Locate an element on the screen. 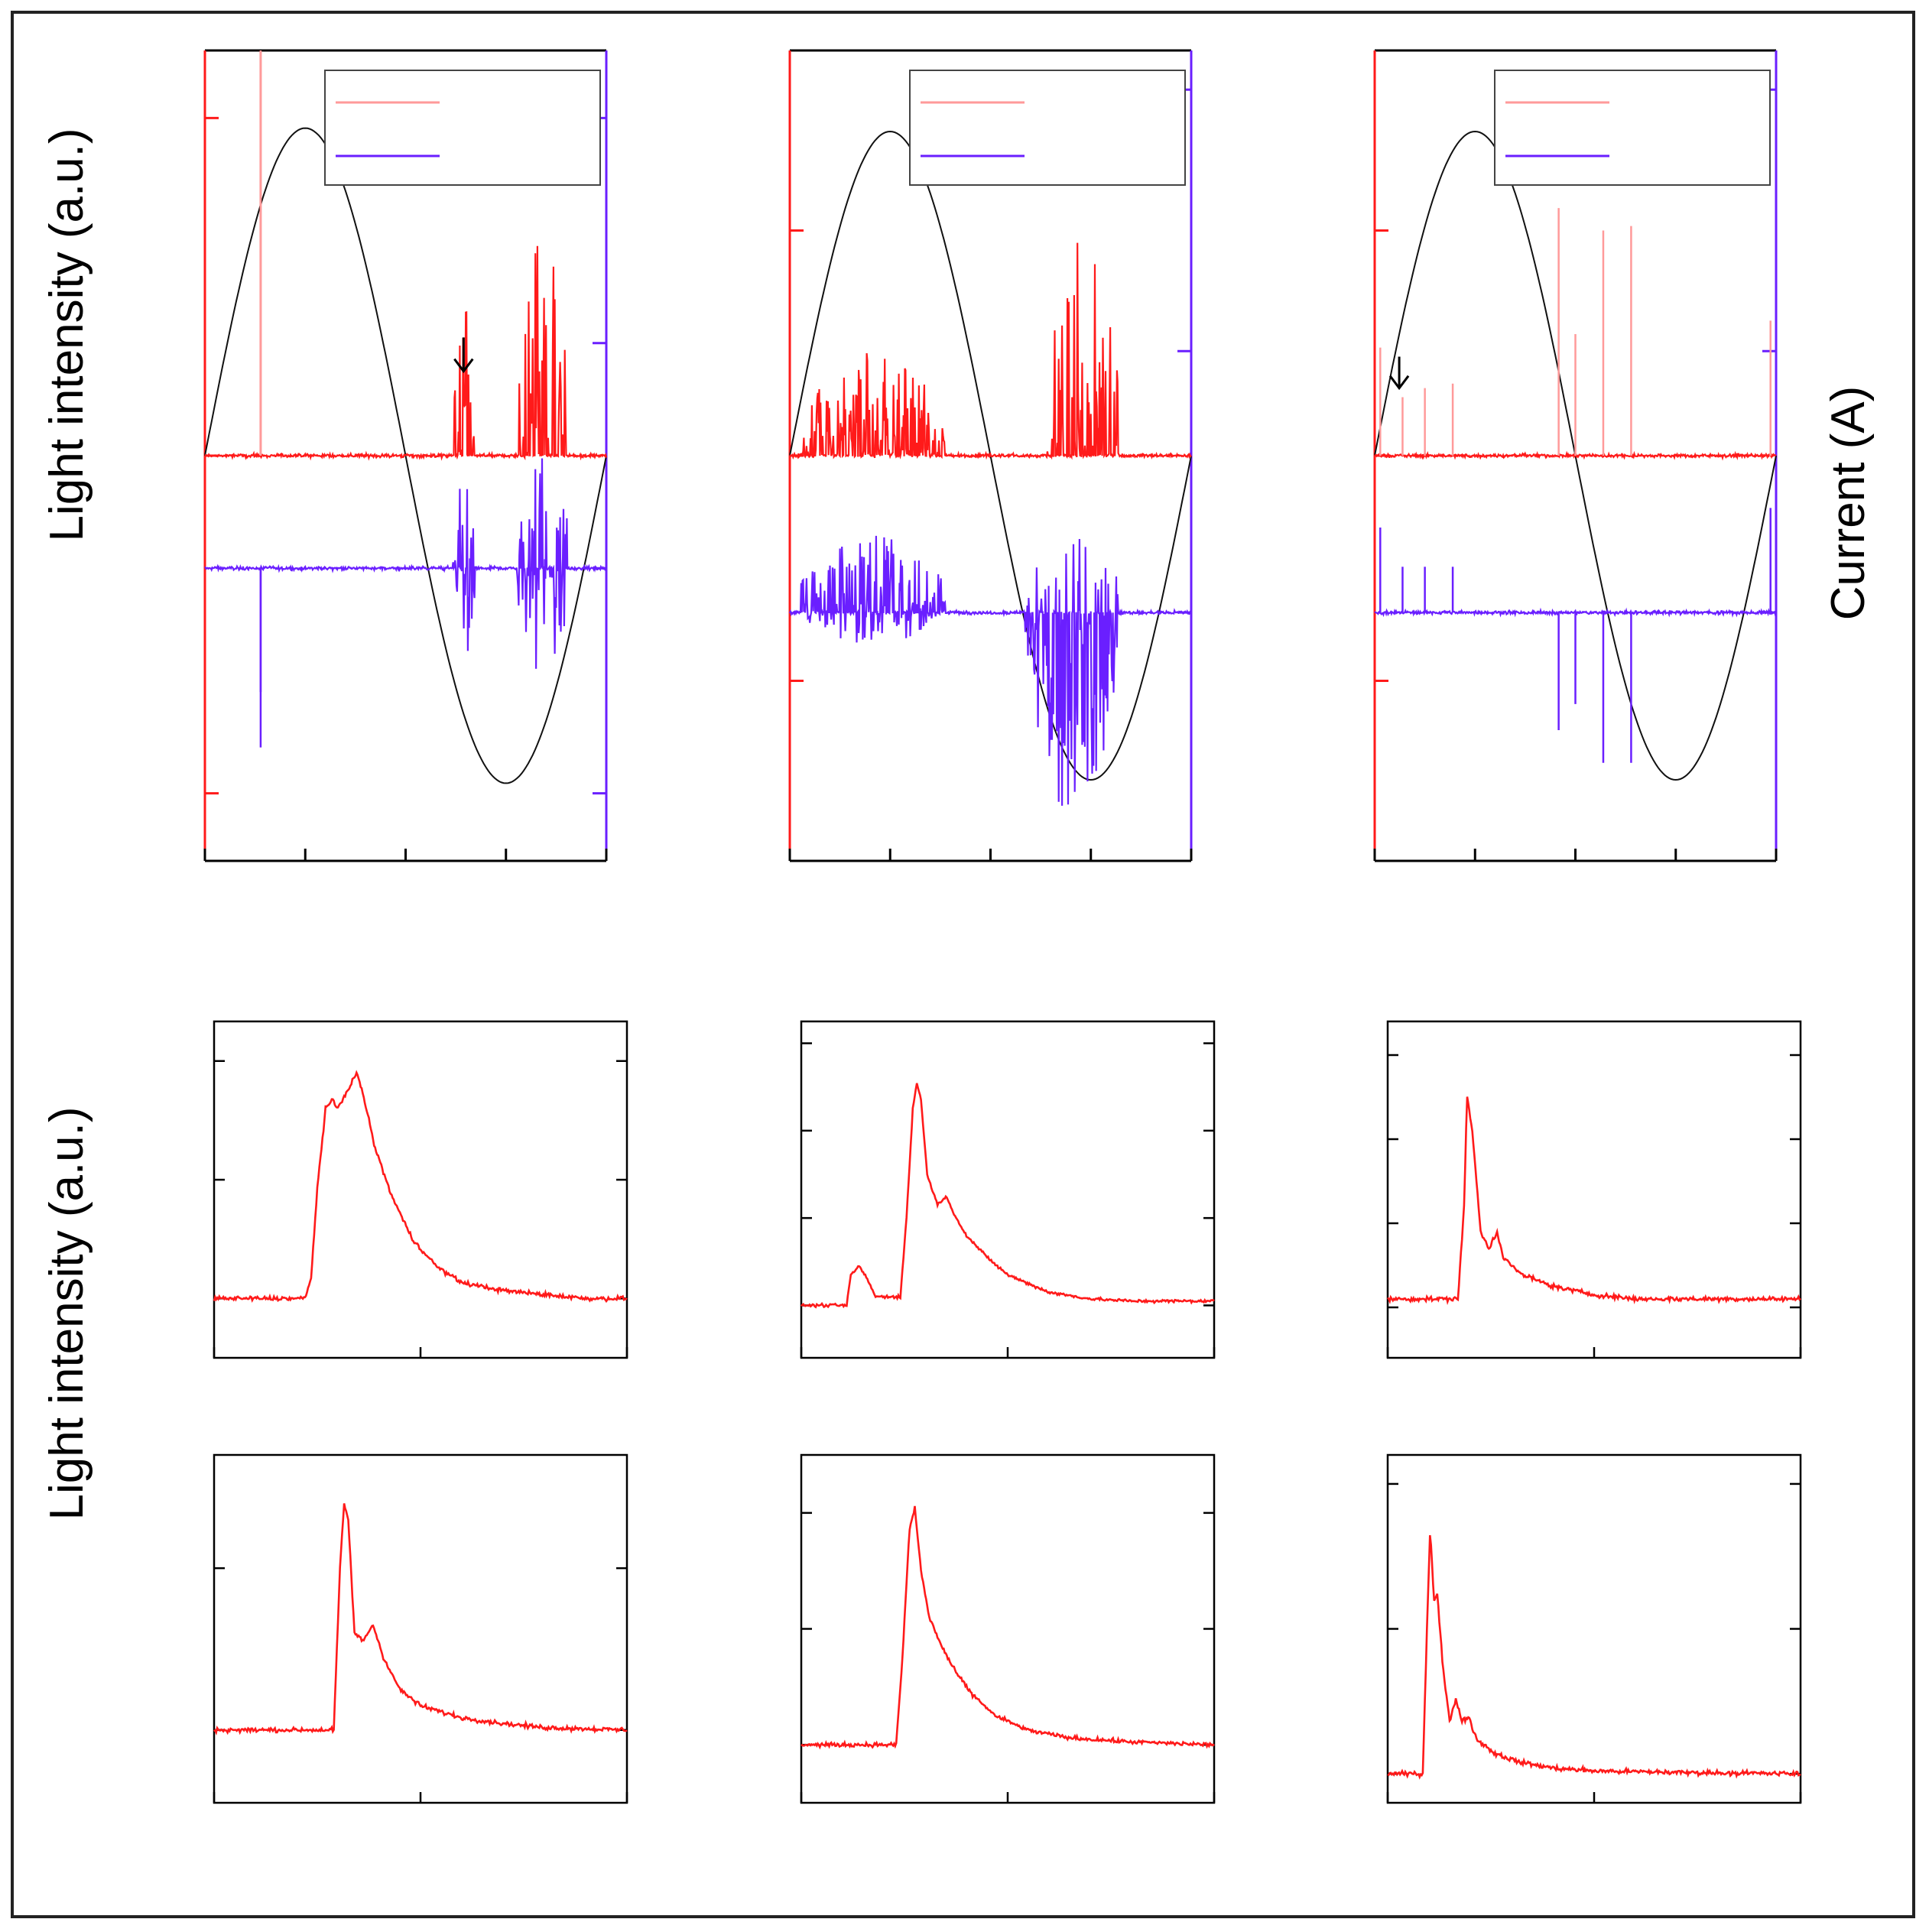  panel-c-i is located at coordinates (1594, 1189).